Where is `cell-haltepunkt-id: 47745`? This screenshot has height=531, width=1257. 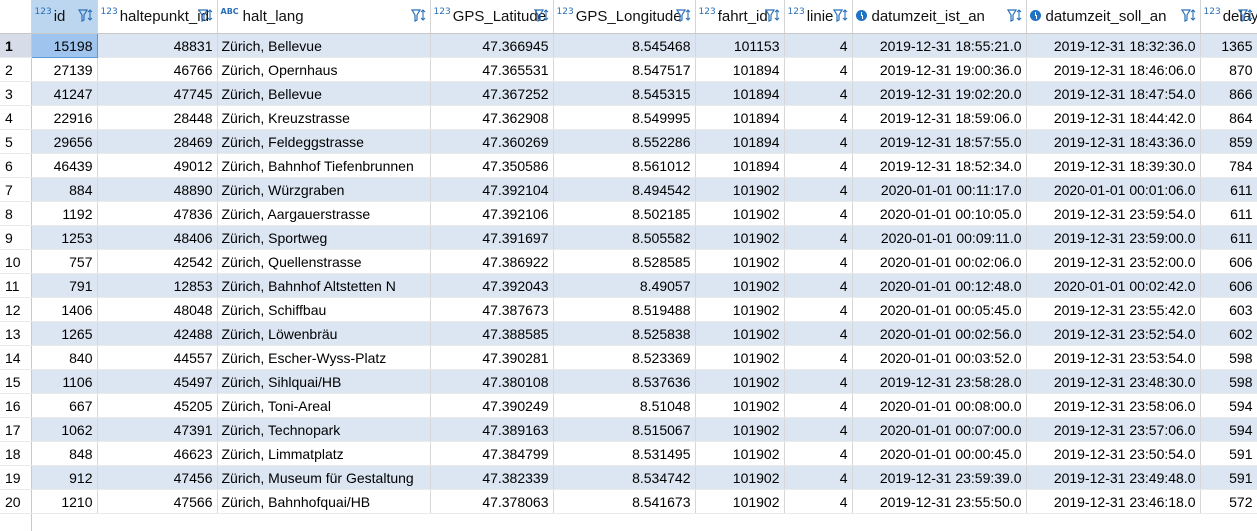
cell-haltepunkt-id: 47745 is located at coordinates (157, 93).